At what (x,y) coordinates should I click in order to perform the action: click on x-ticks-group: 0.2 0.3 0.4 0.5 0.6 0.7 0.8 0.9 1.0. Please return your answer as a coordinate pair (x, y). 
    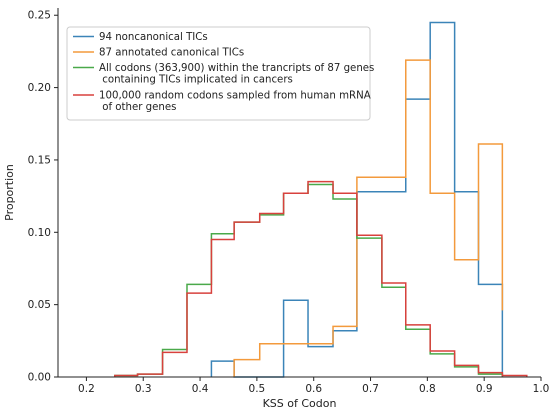
    Looking at the image, I should click on (313, 386).